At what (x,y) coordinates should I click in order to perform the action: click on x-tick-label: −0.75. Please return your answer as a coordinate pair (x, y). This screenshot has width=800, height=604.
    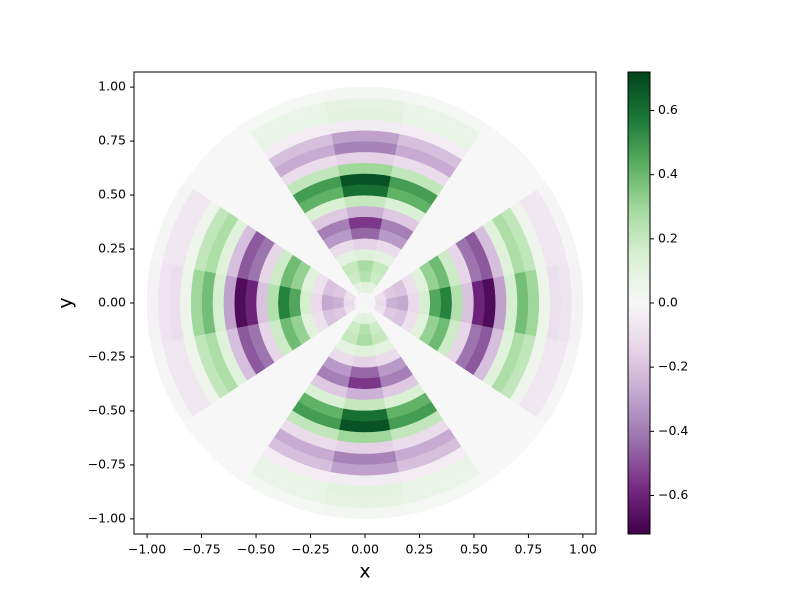
    Looking at the image, I should click on (201, 549).